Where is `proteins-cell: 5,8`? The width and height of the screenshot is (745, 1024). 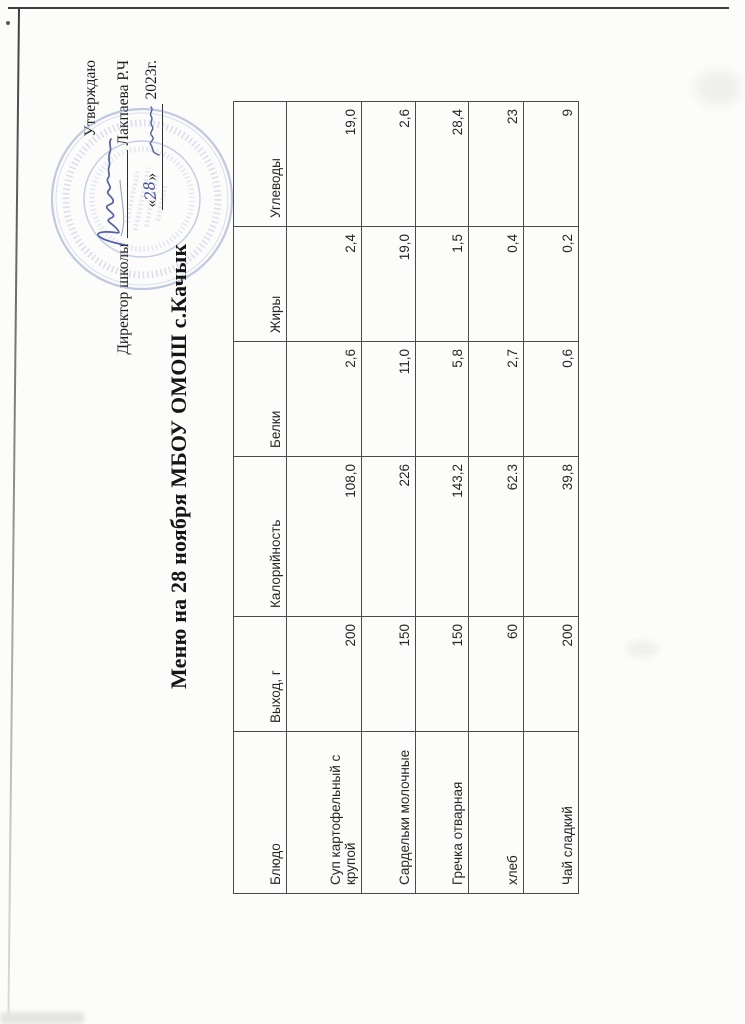 proteins-cell: 5,8 is located at coordinates (442, 399).